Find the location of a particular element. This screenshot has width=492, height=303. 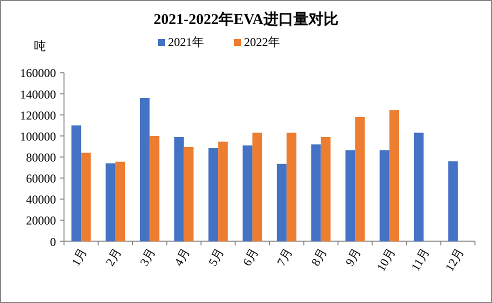

x-tick-label: 3月 is located at coordinates (147, 257).